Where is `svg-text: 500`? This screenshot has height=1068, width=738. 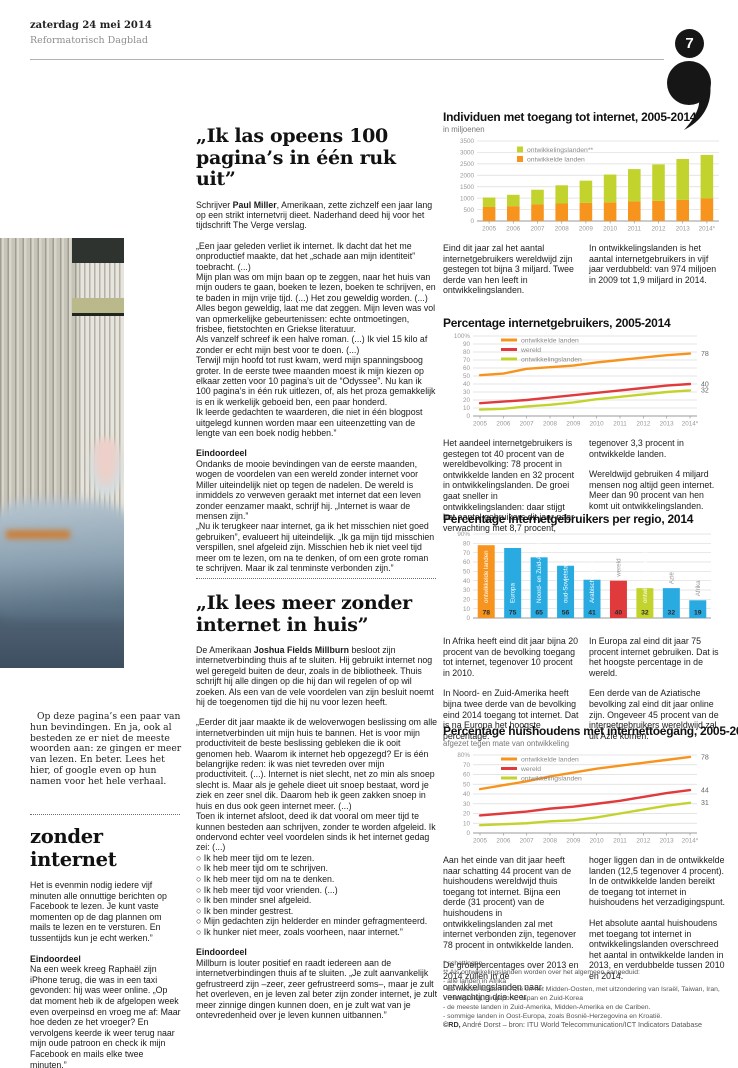 svg-text: 500 is located at coordinates (468, 210).